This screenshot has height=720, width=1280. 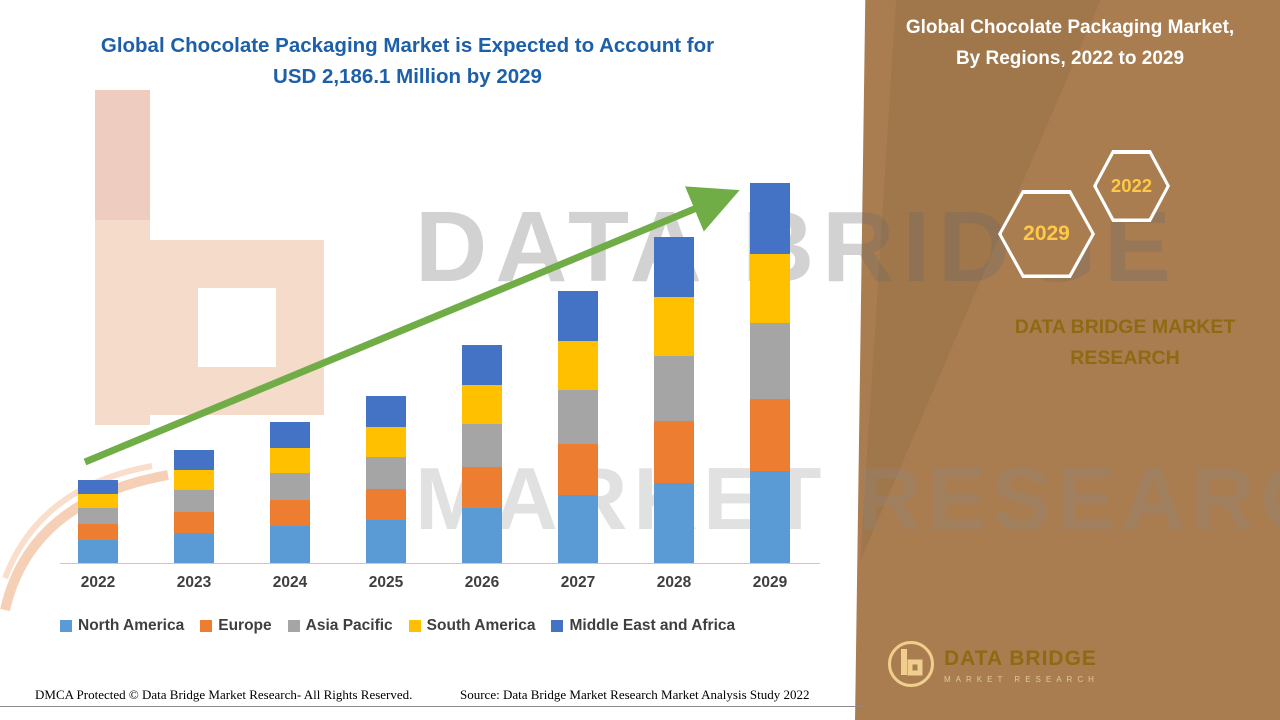 I want to click on legend-item: North America, so click(x=122, y=626).